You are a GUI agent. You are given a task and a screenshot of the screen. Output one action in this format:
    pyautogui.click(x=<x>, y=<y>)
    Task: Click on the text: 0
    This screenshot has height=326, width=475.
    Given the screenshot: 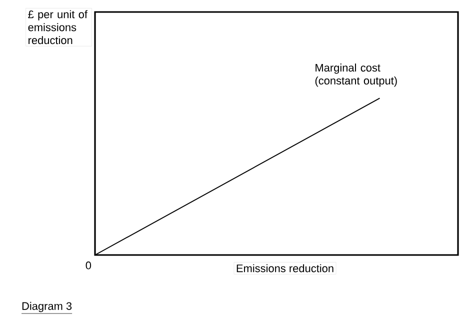 What is the action you would take?
    pyautogui.click(x=89, y=266)
    